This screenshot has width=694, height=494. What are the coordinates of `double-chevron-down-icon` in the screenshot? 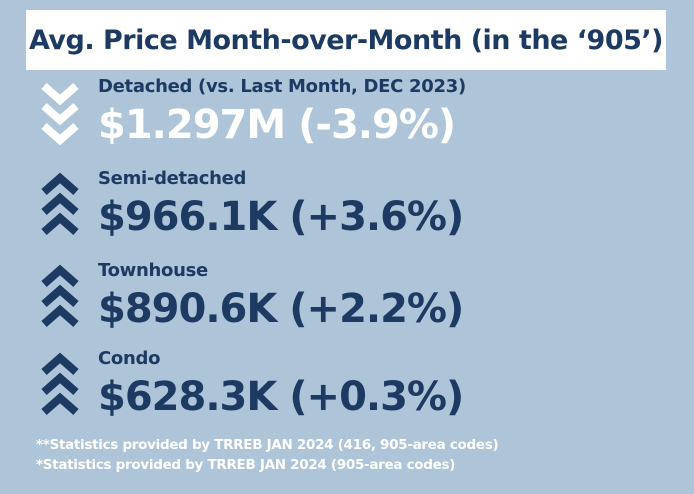 It's located at (65, 120).